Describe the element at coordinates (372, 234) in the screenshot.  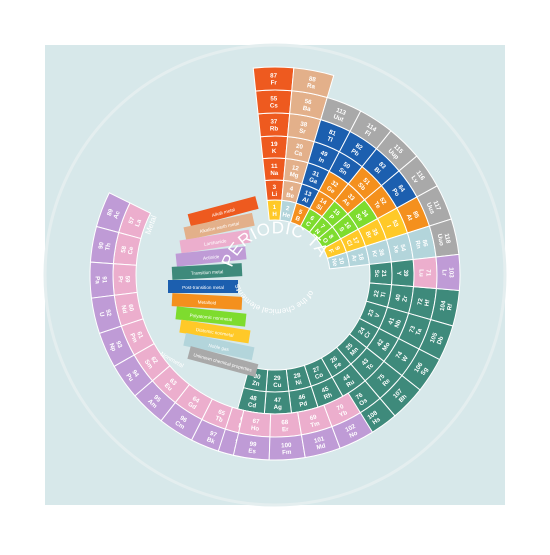
I see `element-label: 35Br` at that location.